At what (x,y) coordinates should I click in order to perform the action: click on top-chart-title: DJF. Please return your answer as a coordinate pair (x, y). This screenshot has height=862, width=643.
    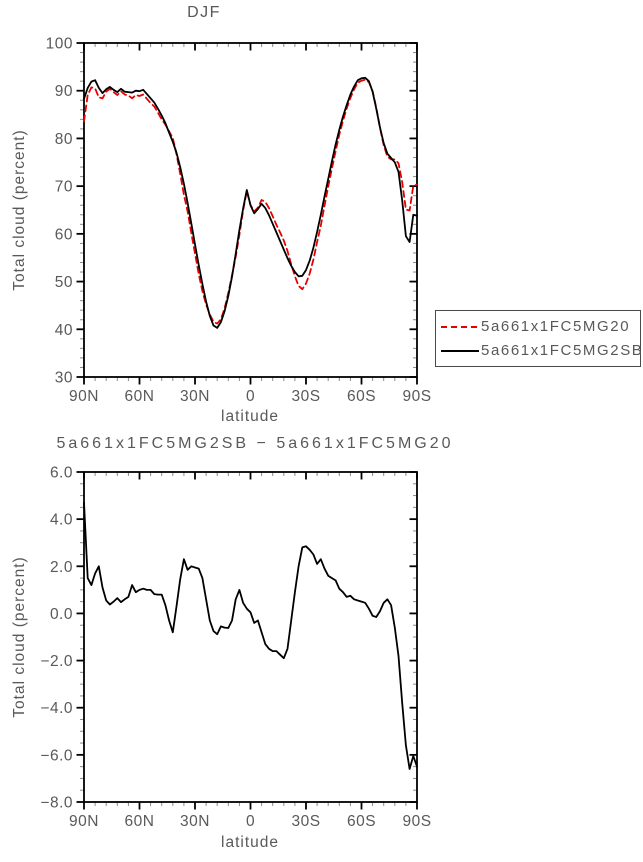
    Looking at the image, I should click on (204, 12).